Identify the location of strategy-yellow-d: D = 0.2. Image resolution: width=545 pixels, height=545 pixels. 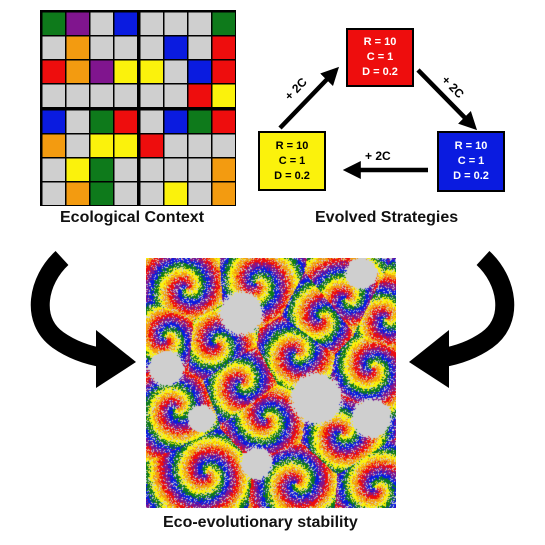
(292, 175).